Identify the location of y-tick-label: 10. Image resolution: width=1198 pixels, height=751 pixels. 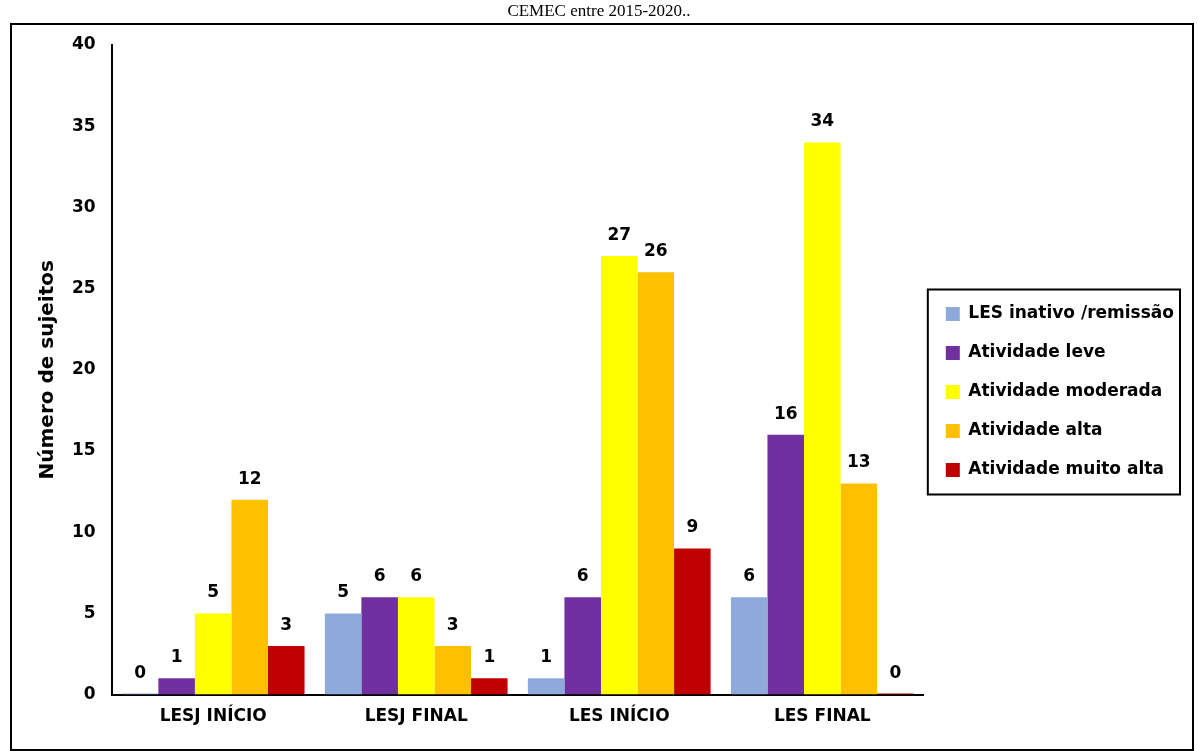
(83, 530).